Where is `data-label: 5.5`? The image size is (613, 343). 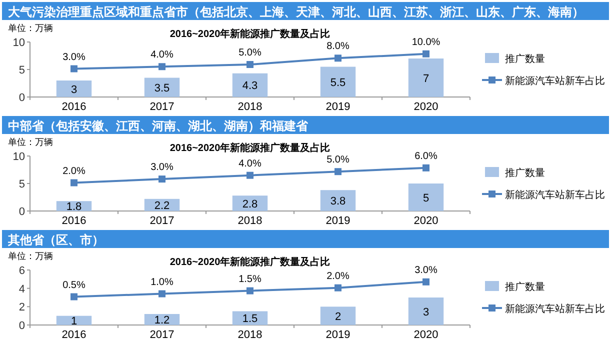
data-label: 5.5 is located at coordinates (338, 82).